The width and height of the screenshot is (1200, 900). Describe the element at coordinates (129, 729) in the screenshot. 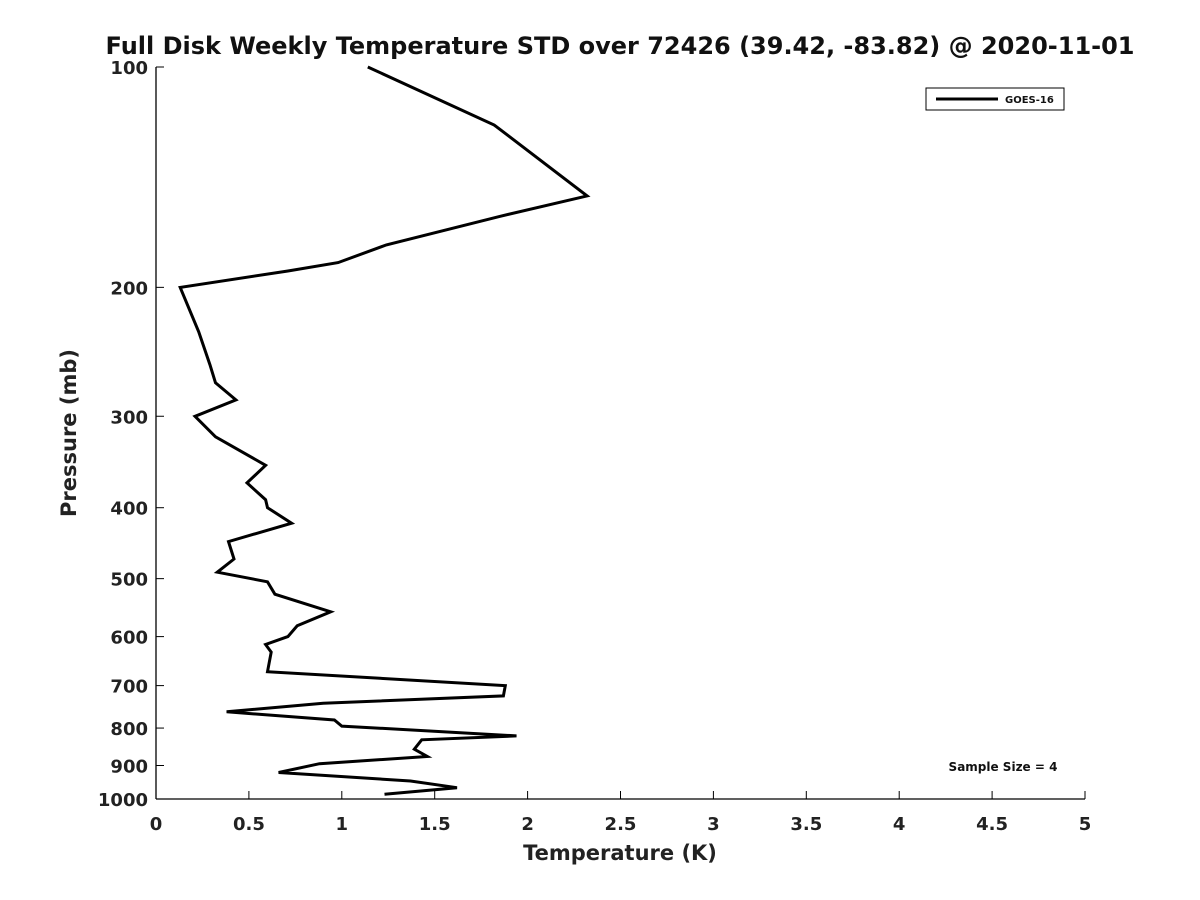

I see `y-tick-label: 800` at that location.